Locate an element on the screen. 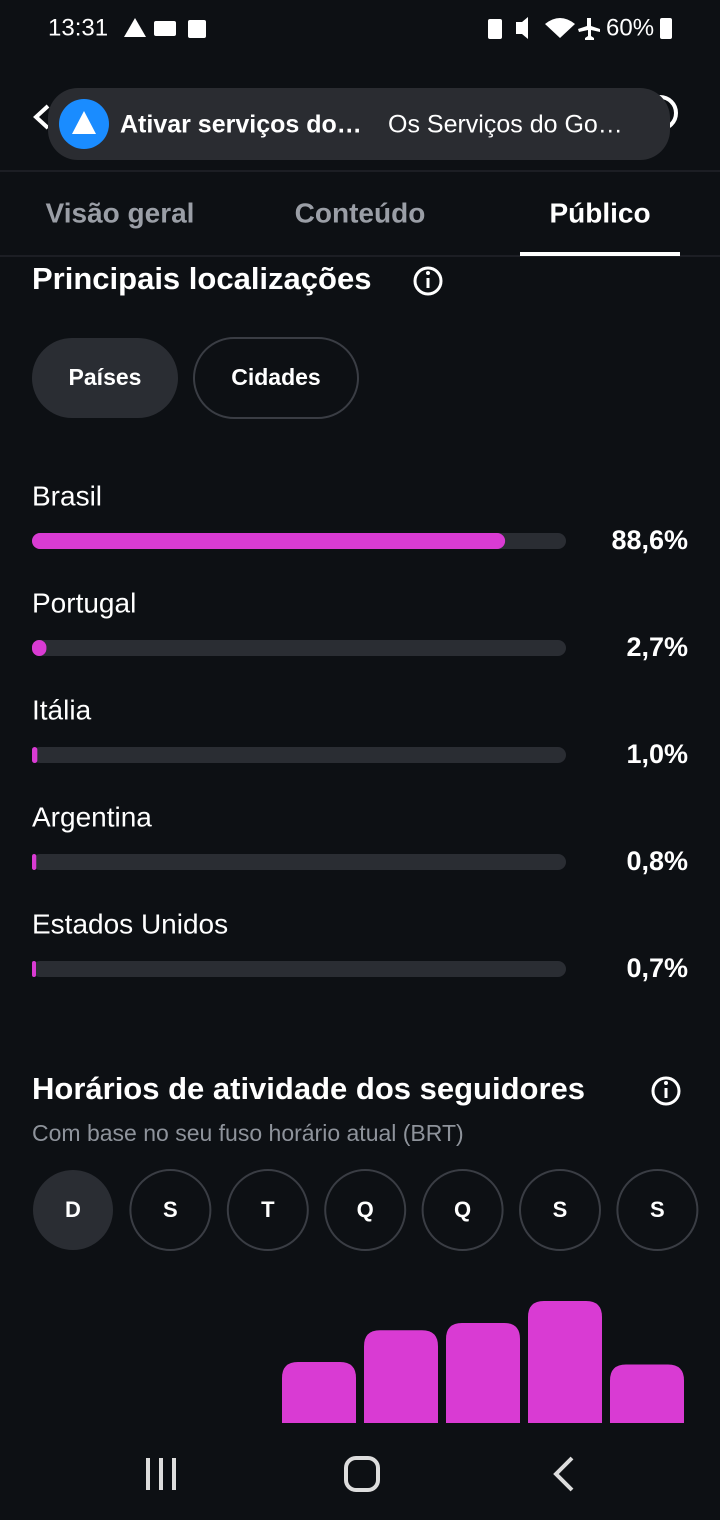 This screenshot has height=1520, width=720. nav-recents is located at coordinates (161, 1474).